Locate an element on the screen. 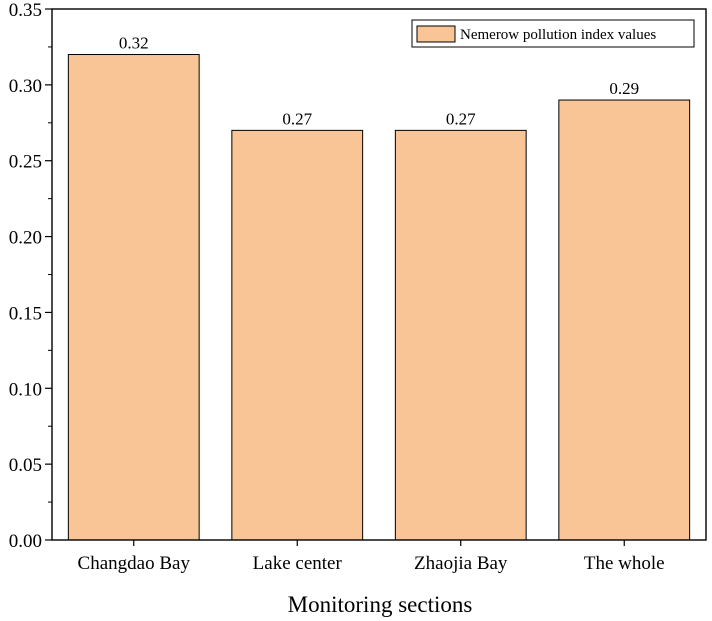 The width and height of the screenshot is (712, 621). data-labels-layer: 0.32 0.27 0.27 0.29 is located at coordinates (379, 81).